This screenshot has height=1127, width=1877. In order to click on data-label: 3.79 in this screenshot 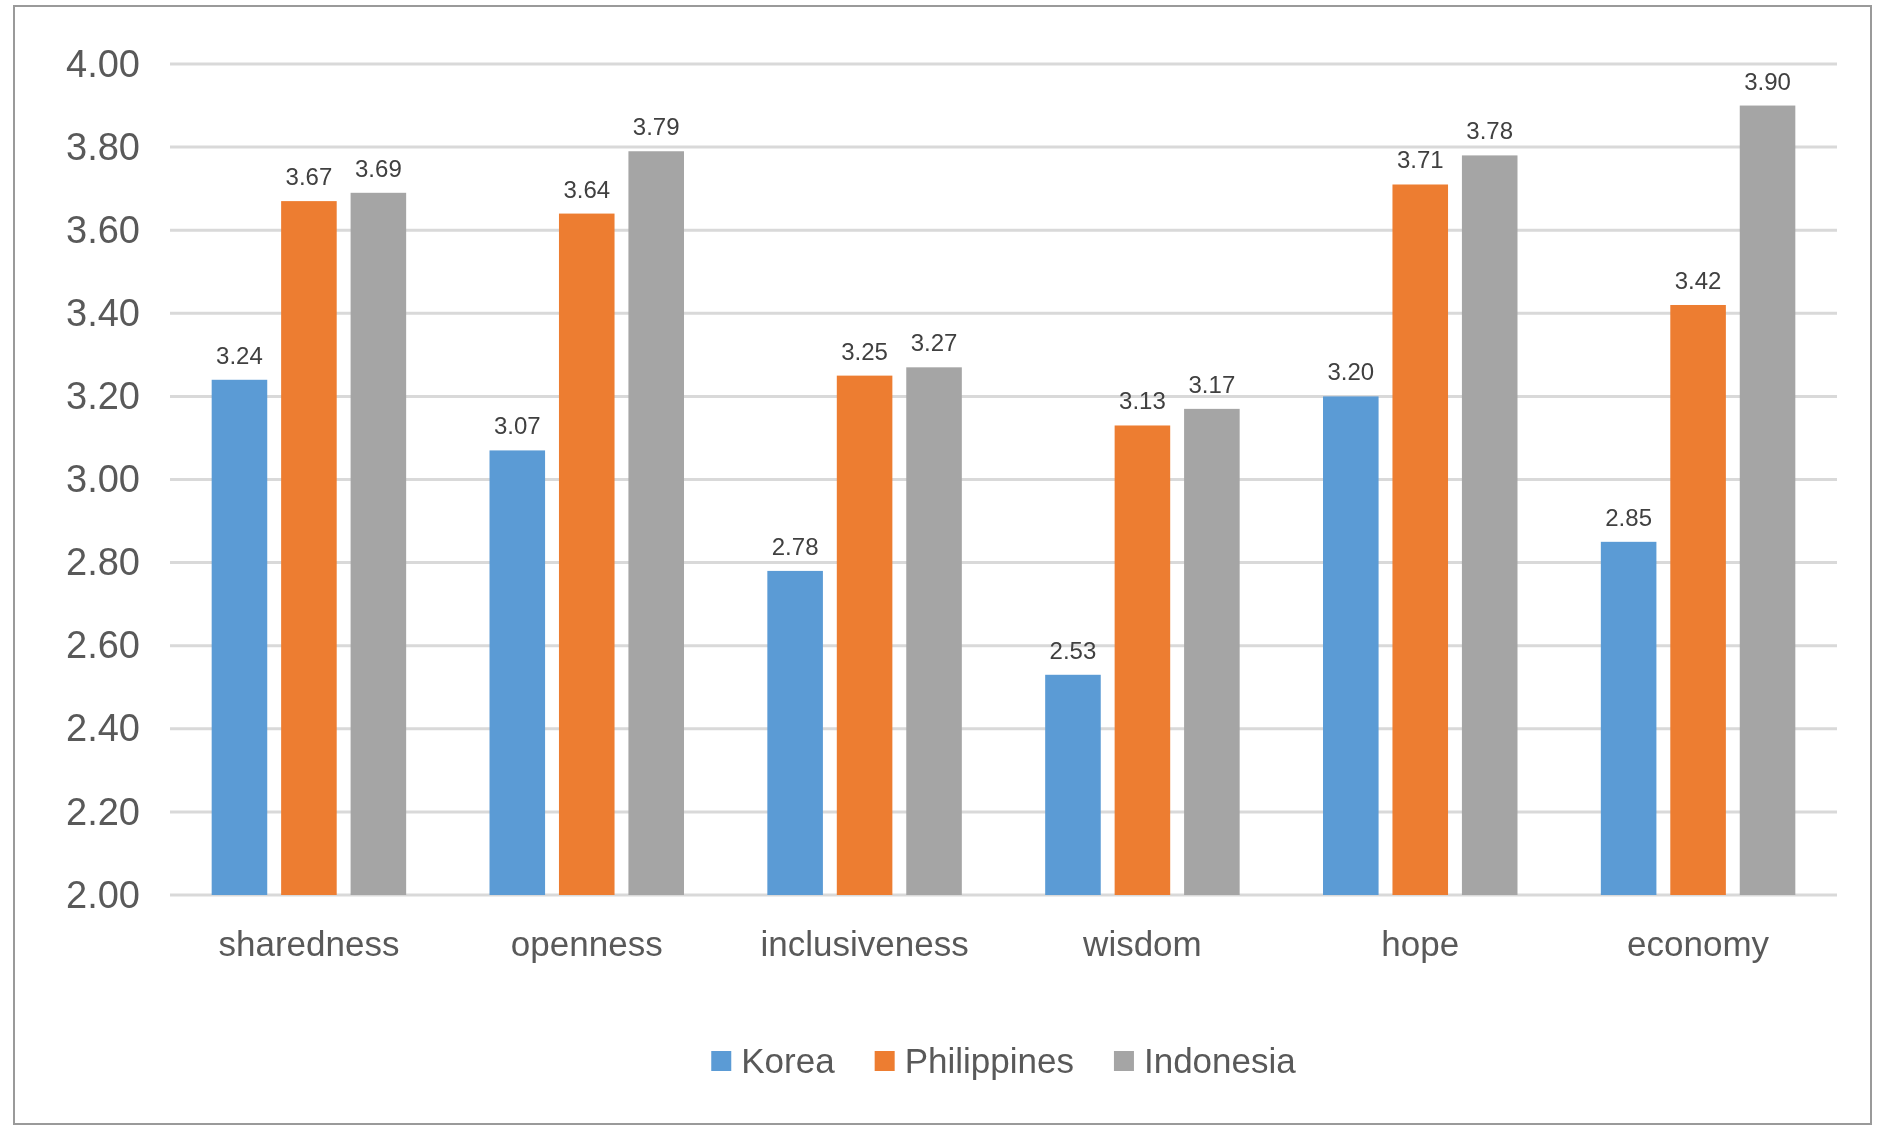, I will do `click(656, 127)`.